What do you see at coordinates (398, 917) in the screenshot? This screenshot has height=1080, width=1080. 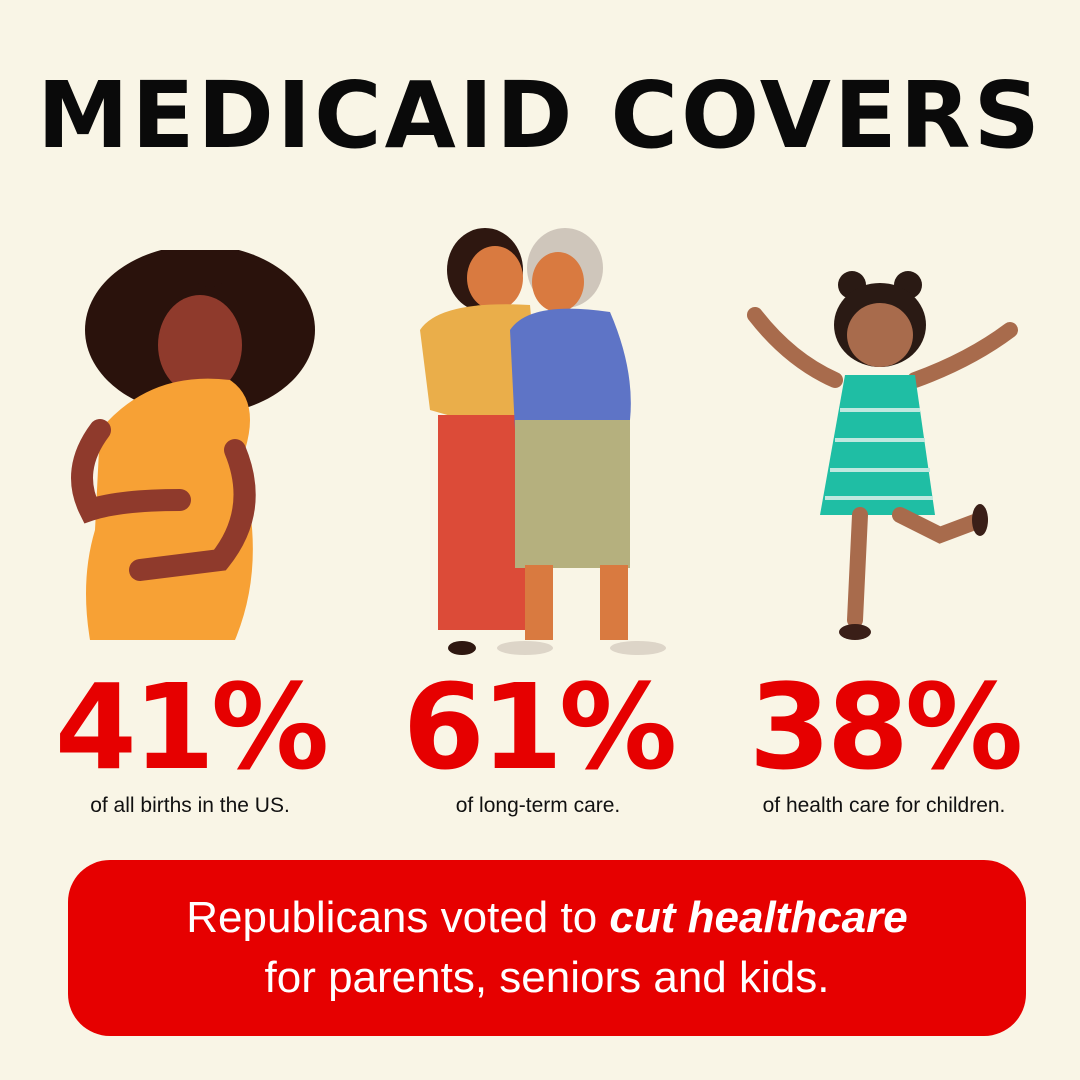 I see `banner-text: Republicans voted to` at bounding box center [398, 917].